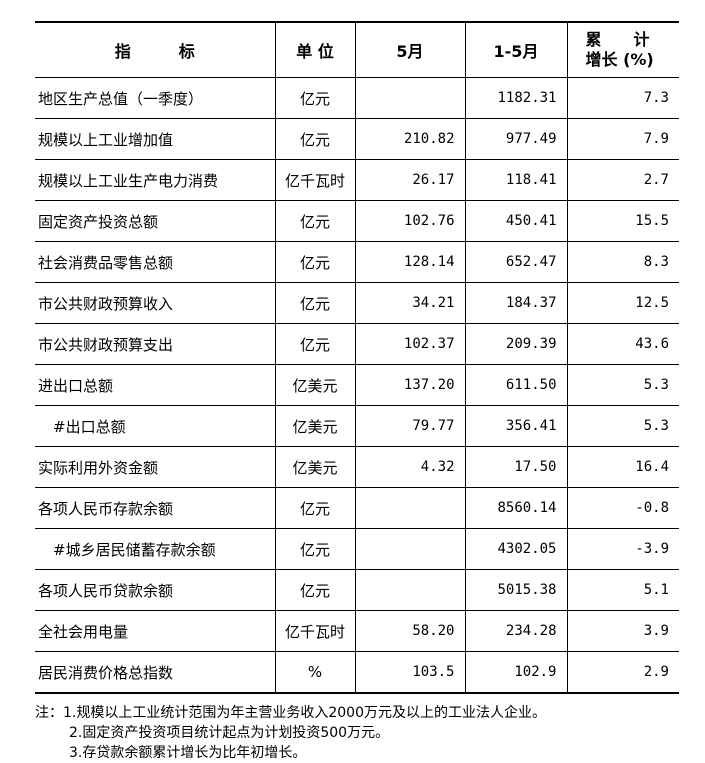 The height and width of the screenshot is (763, 705). Describe the element at coordinates (155, 385) in the screenshot. I see `row-name: 进出口总额` at that location.